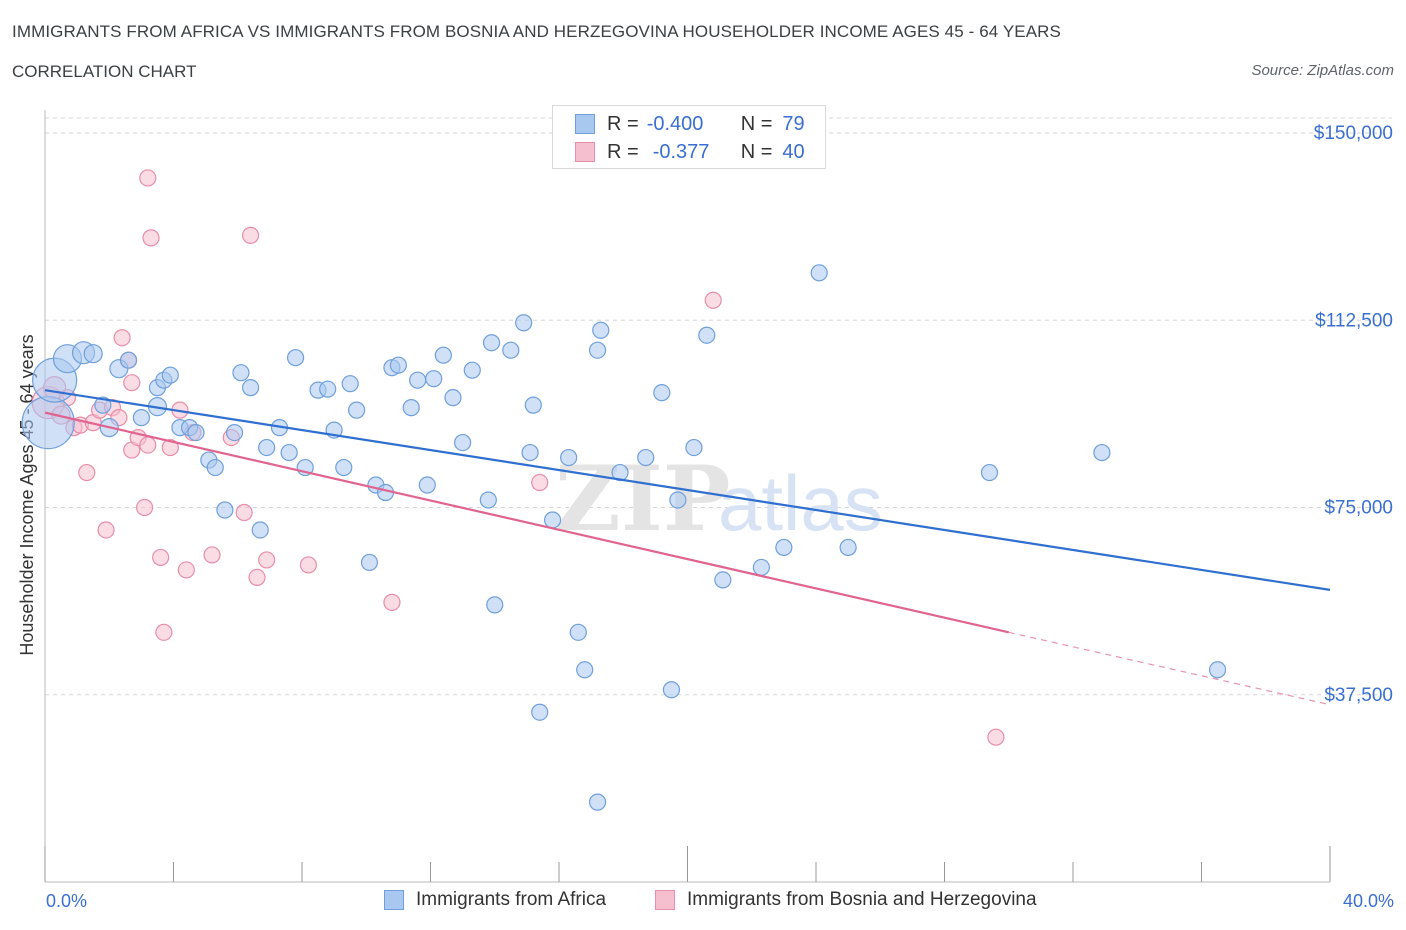 The width and height of the screenshot is (1406, 930). What do you see at coordinates (1169, 668) in the screenshot?
I see `trend-line-bosnia-extrapolated` at bounding box center [1169, 668].